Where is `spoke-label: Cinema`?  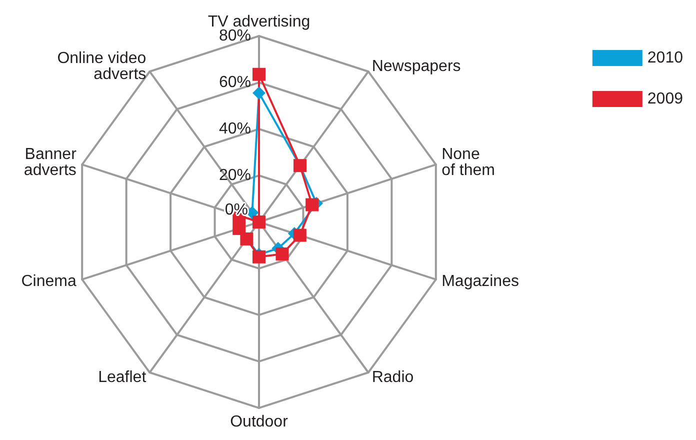
spoke-label: Cinema is located at coordinates (48, 281).